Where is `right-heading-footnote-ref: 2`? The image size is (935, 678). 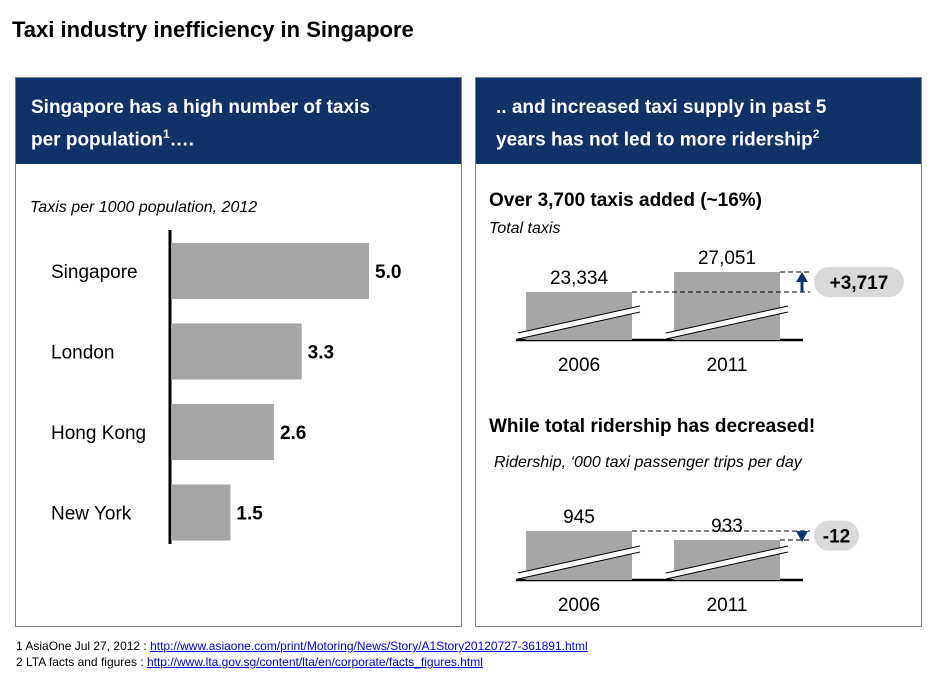
right-heading-footnote-ref: 2 is located at coordinates (816, 134).